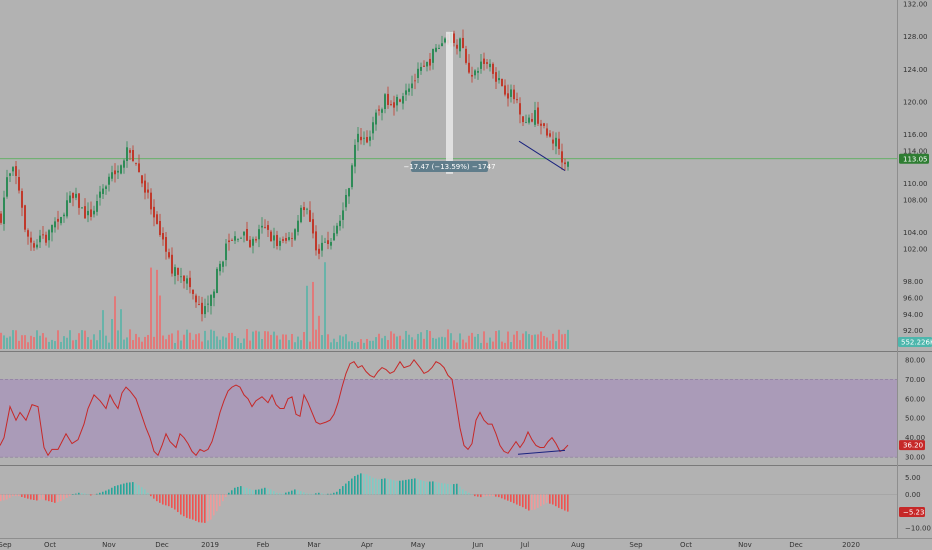 This screenshot has height=550, width=932. What do you see at coordinates (913, 446) in the screenshot?
I see `rsi-value-text: 36.20` at bounding box center [913, 446].